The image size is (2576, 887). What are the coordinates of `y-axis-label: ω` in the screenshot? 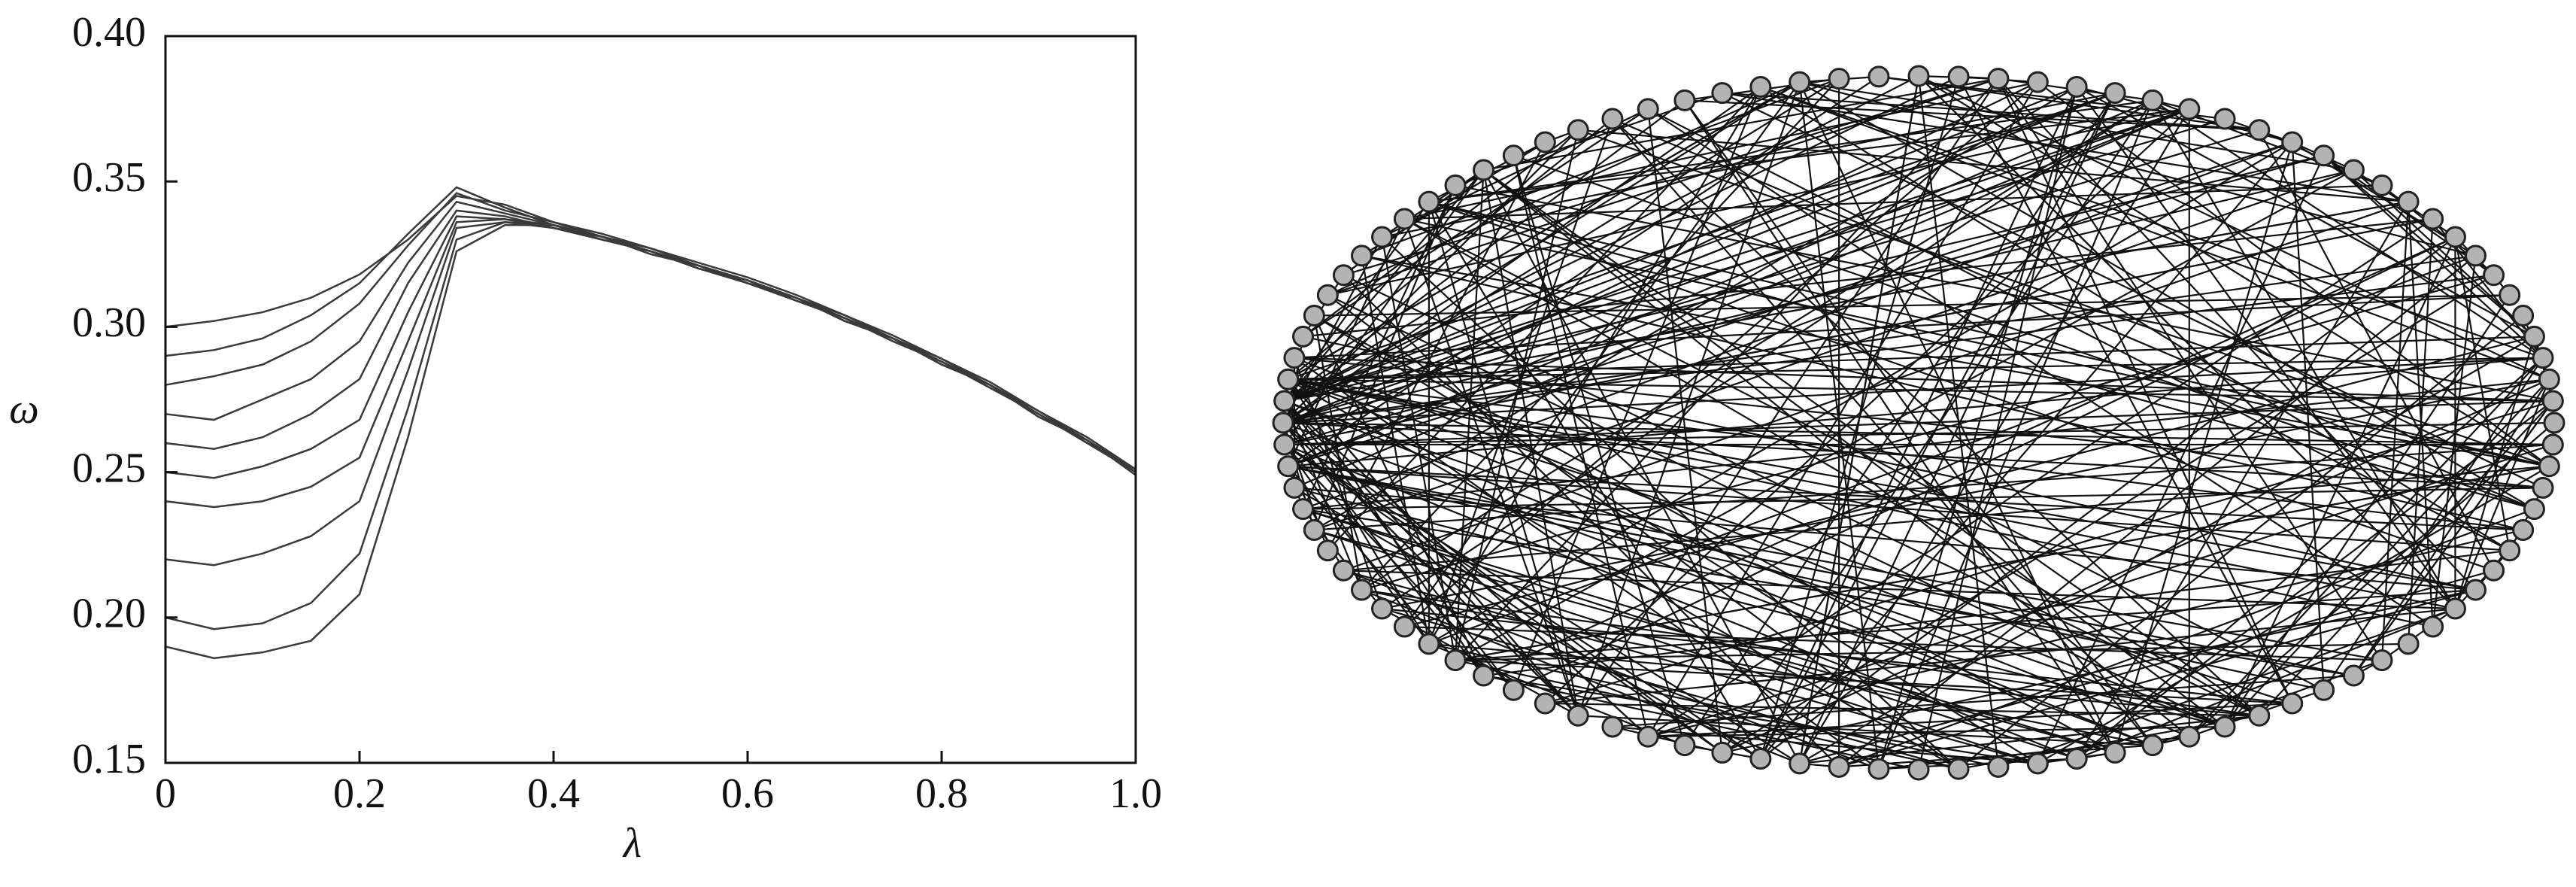 It's located at (24, 410).